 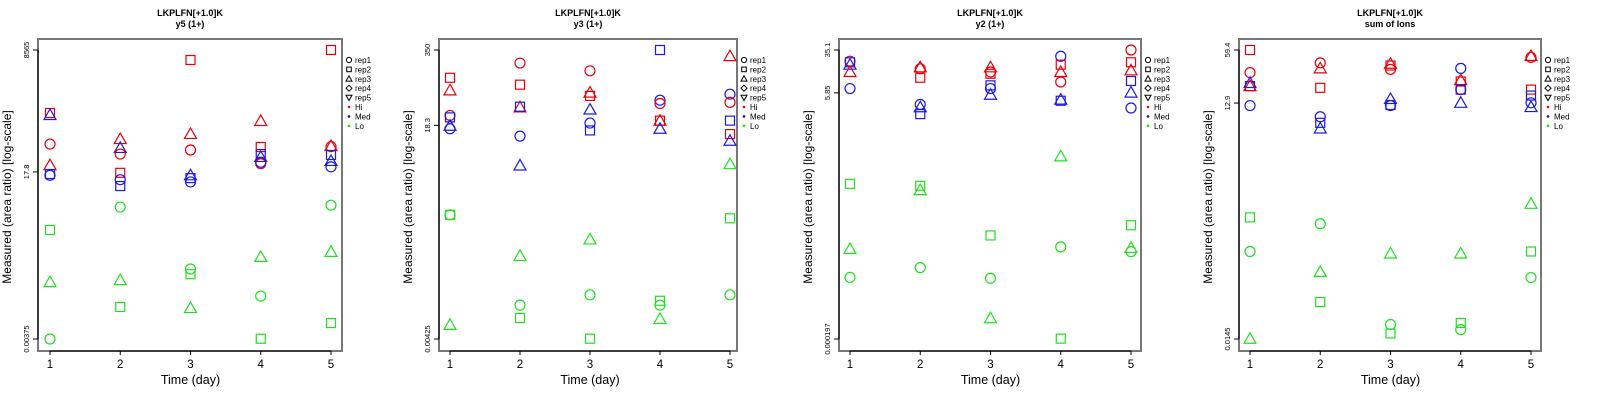 What do you see at coordinates (363, 79) in the screenshot?
I see `legend-label: rep3` at bounding box center [363, 79].